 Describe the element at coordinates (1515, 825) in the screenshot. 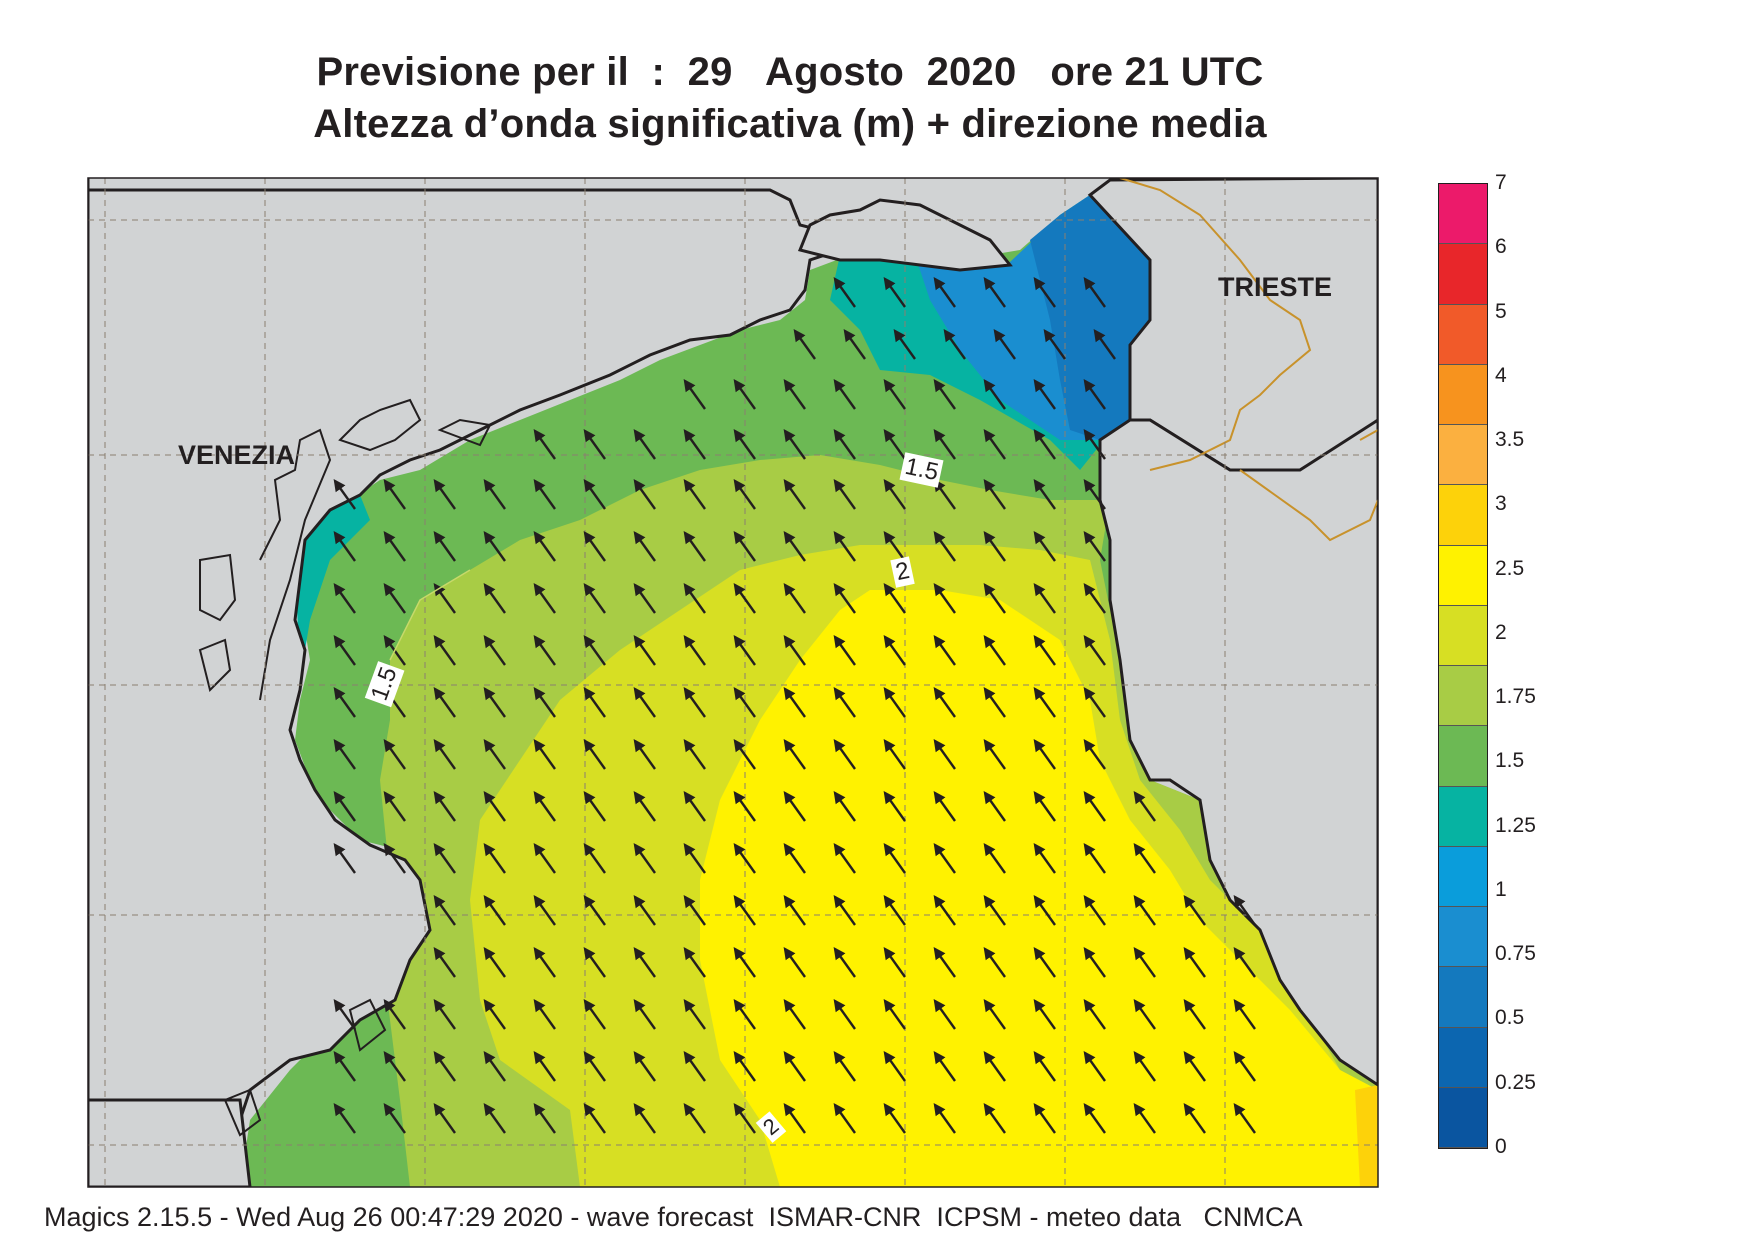

I see `color-bar-tick-label: 1.25` at that location.